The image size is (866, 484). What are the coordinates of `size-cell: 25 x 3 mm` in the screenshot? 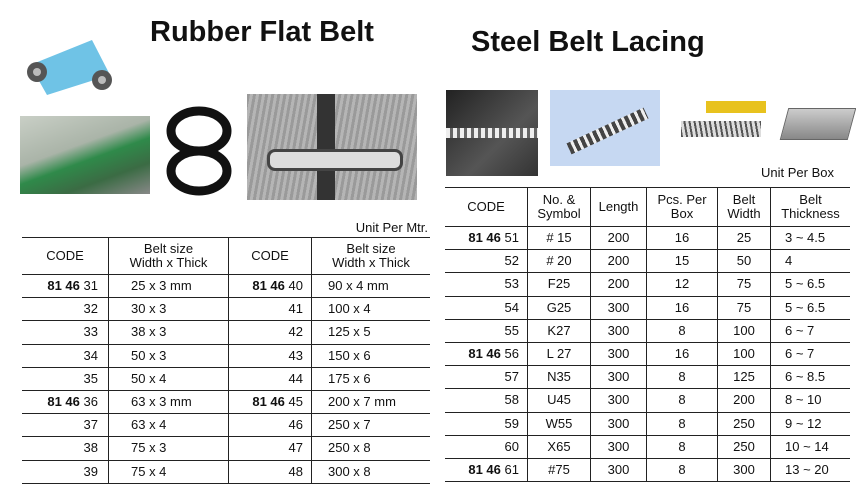 It's located at (168, 285).